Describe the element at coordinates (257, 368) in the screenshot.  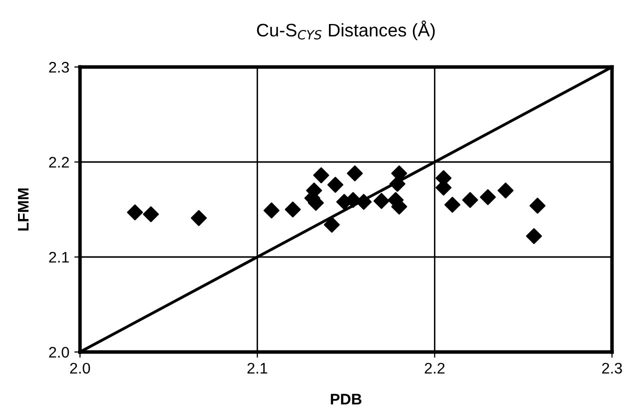
I see `x-tick-label: 2.1` at that location.